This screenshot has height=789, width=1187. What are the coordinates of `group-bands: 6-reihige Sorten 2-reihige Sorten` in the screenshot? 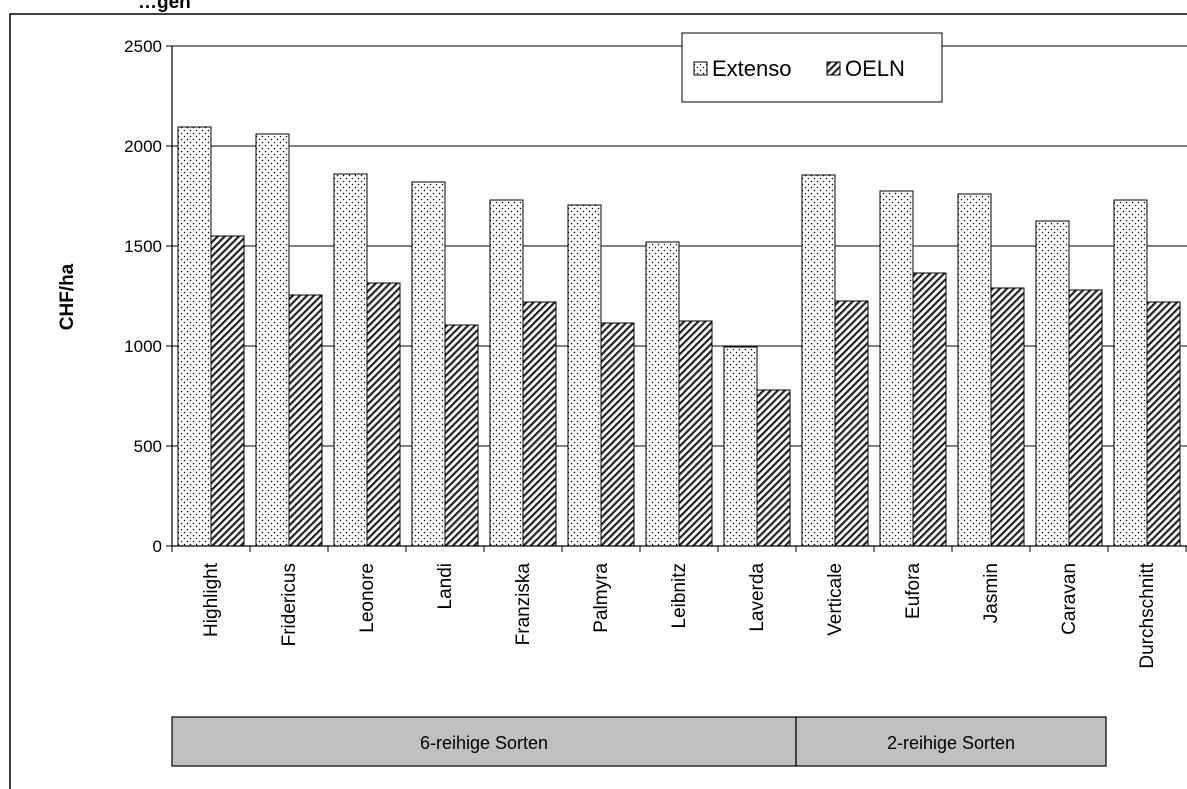 It's located at (639, 741).